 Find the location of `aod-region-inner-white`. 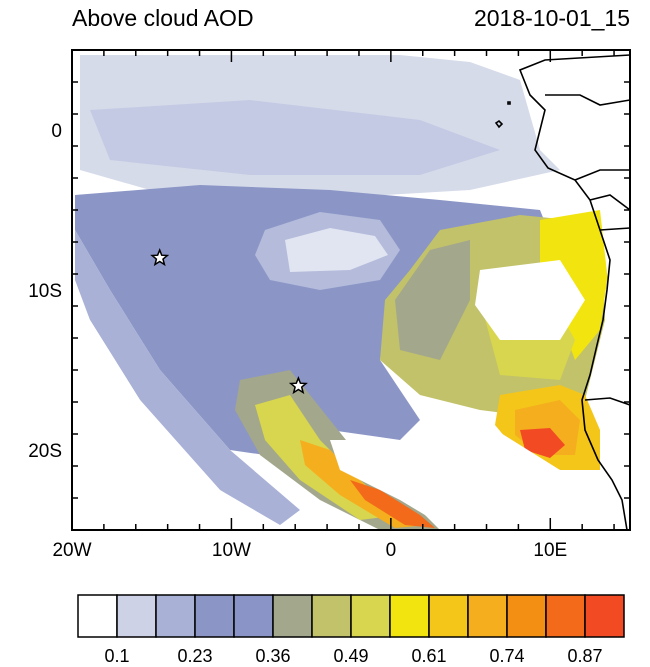

aod-region-inner-white is located at coordinates (336, 250).